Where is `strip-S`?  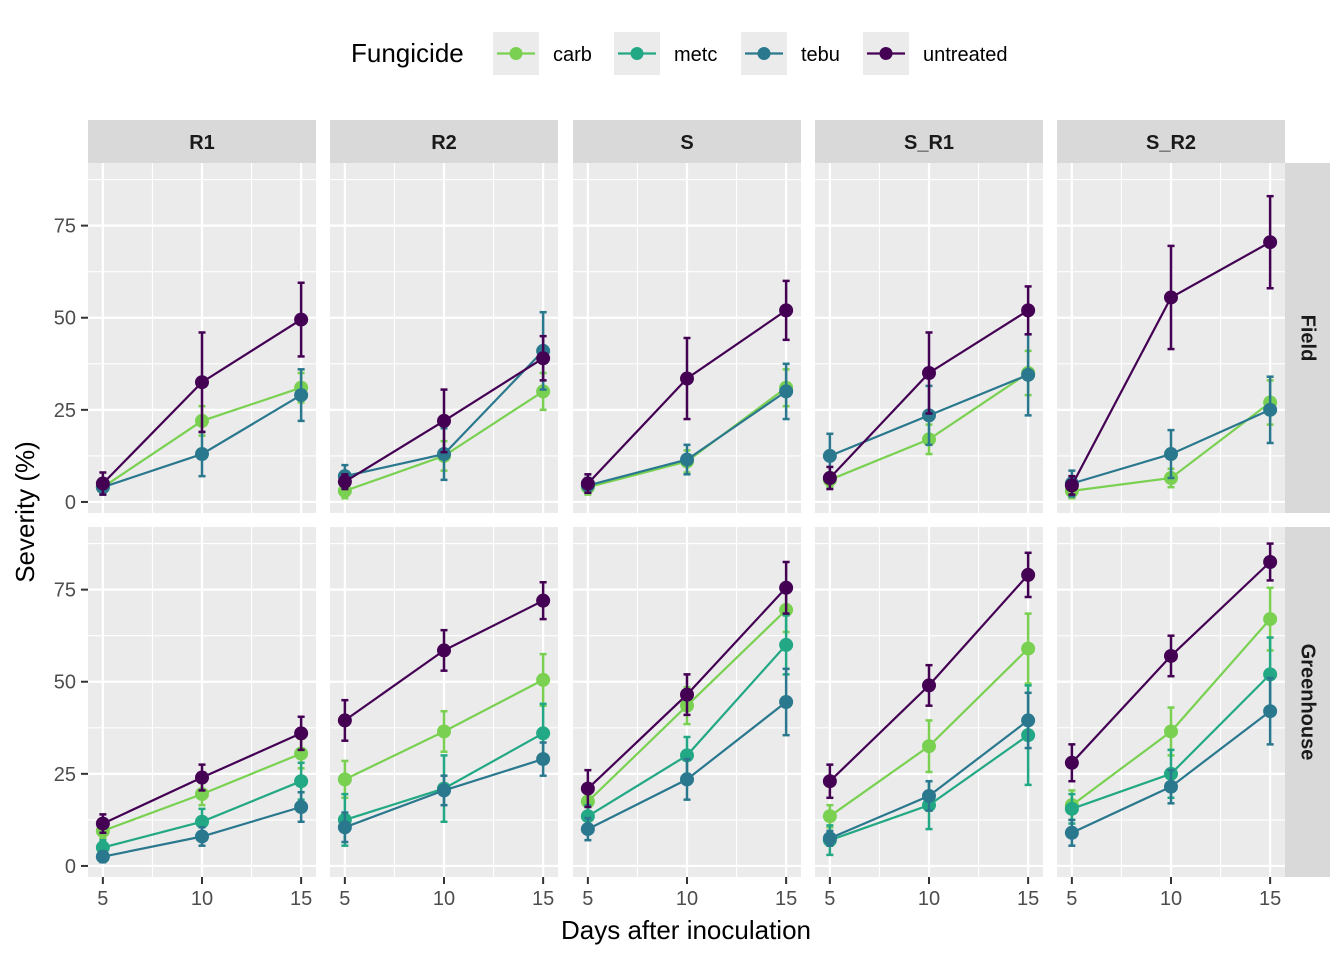
strip-S is located at coordinates (687, 141).